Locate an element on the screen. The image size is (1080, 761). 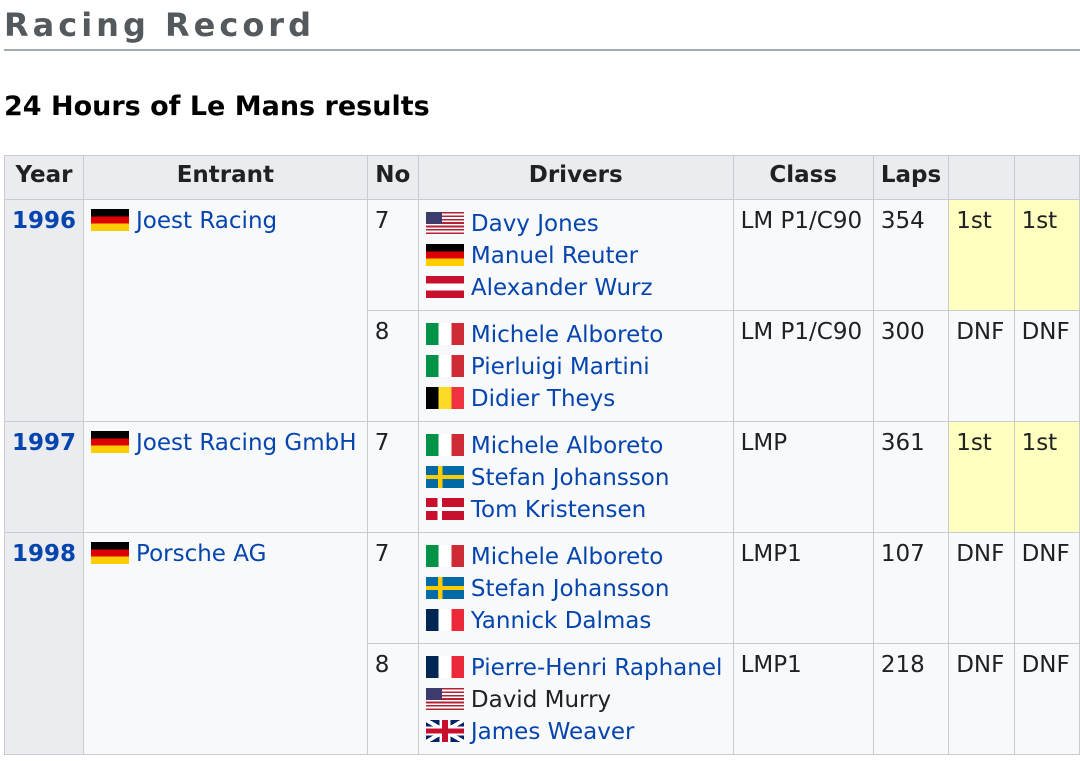
uk-flag-icon is located at coordinates (444, 731).